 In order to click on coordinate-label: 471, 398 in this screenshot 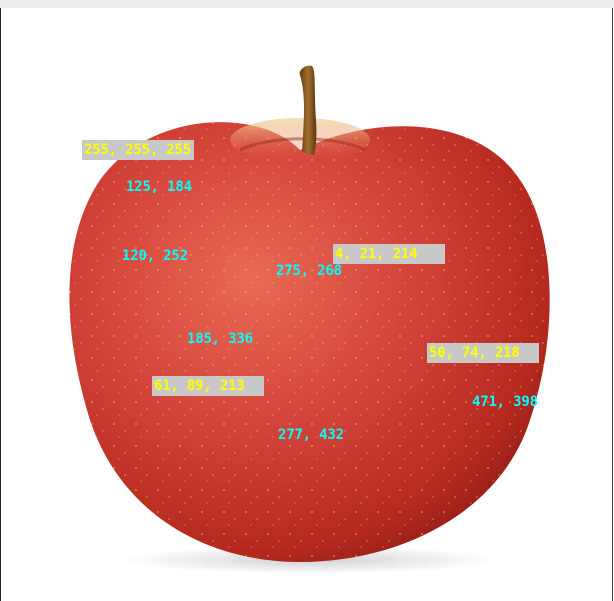, I will do `click(505, 402)`.